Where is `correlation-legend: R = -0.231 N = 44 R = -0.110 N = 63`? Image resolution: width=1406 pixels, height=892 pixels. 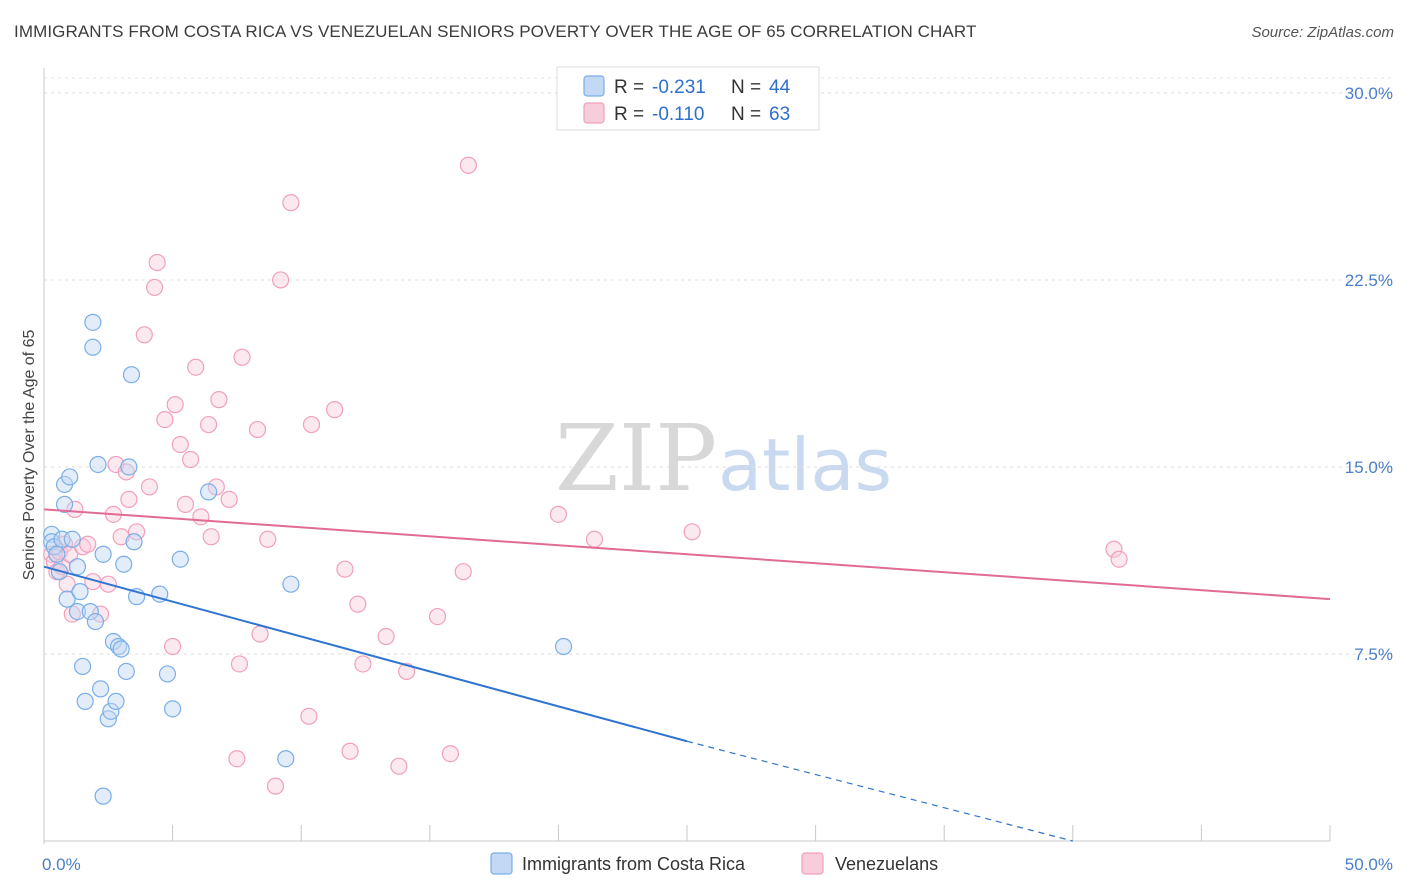 correlation-legend: R = -0.231 N = 44 R = -0.110 N = 63 is located at coordinates (688, 98).